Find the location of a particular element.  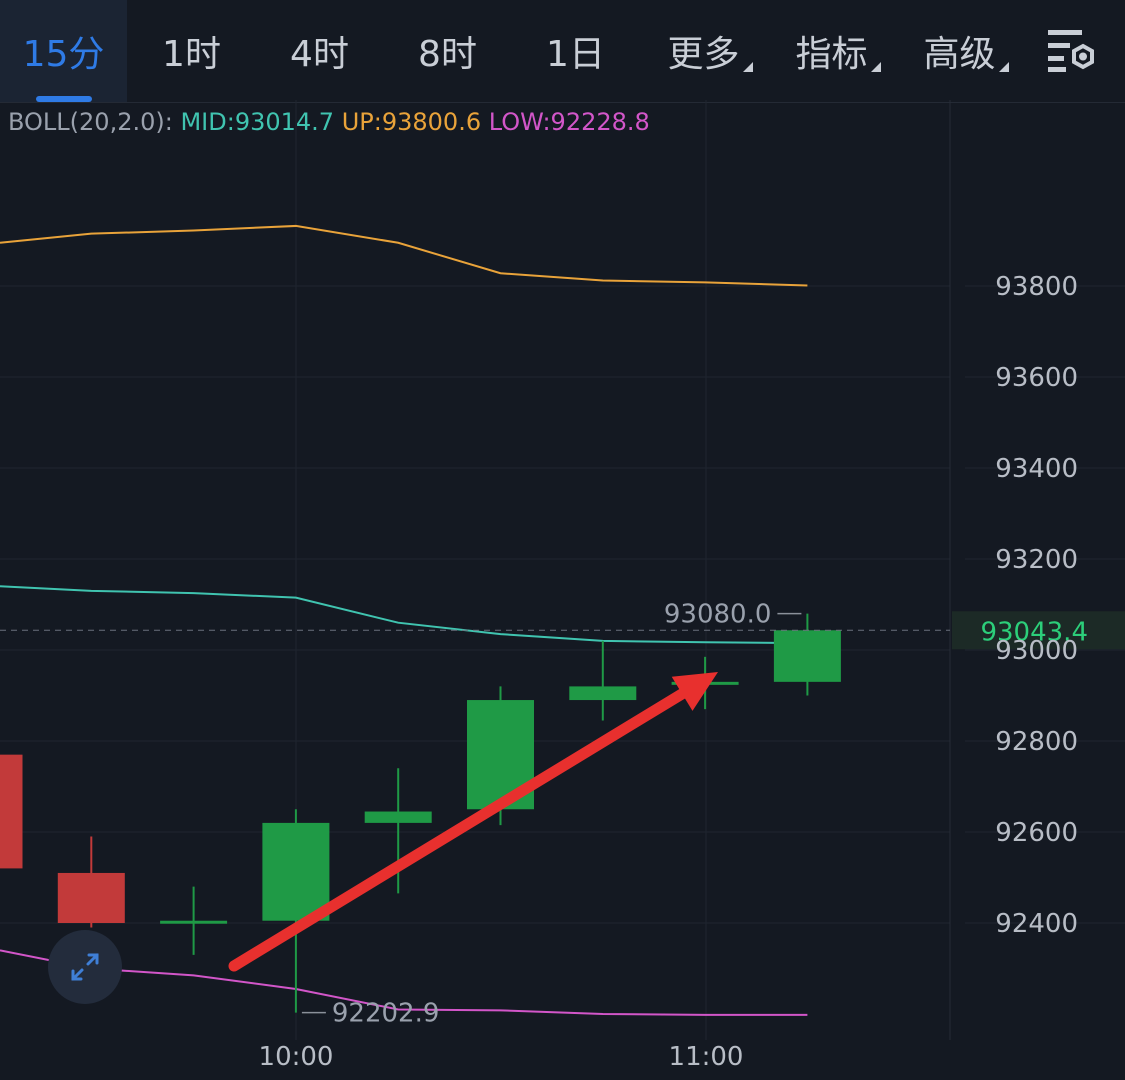

tab-4: 8时 is located at coordinates (447, 51).